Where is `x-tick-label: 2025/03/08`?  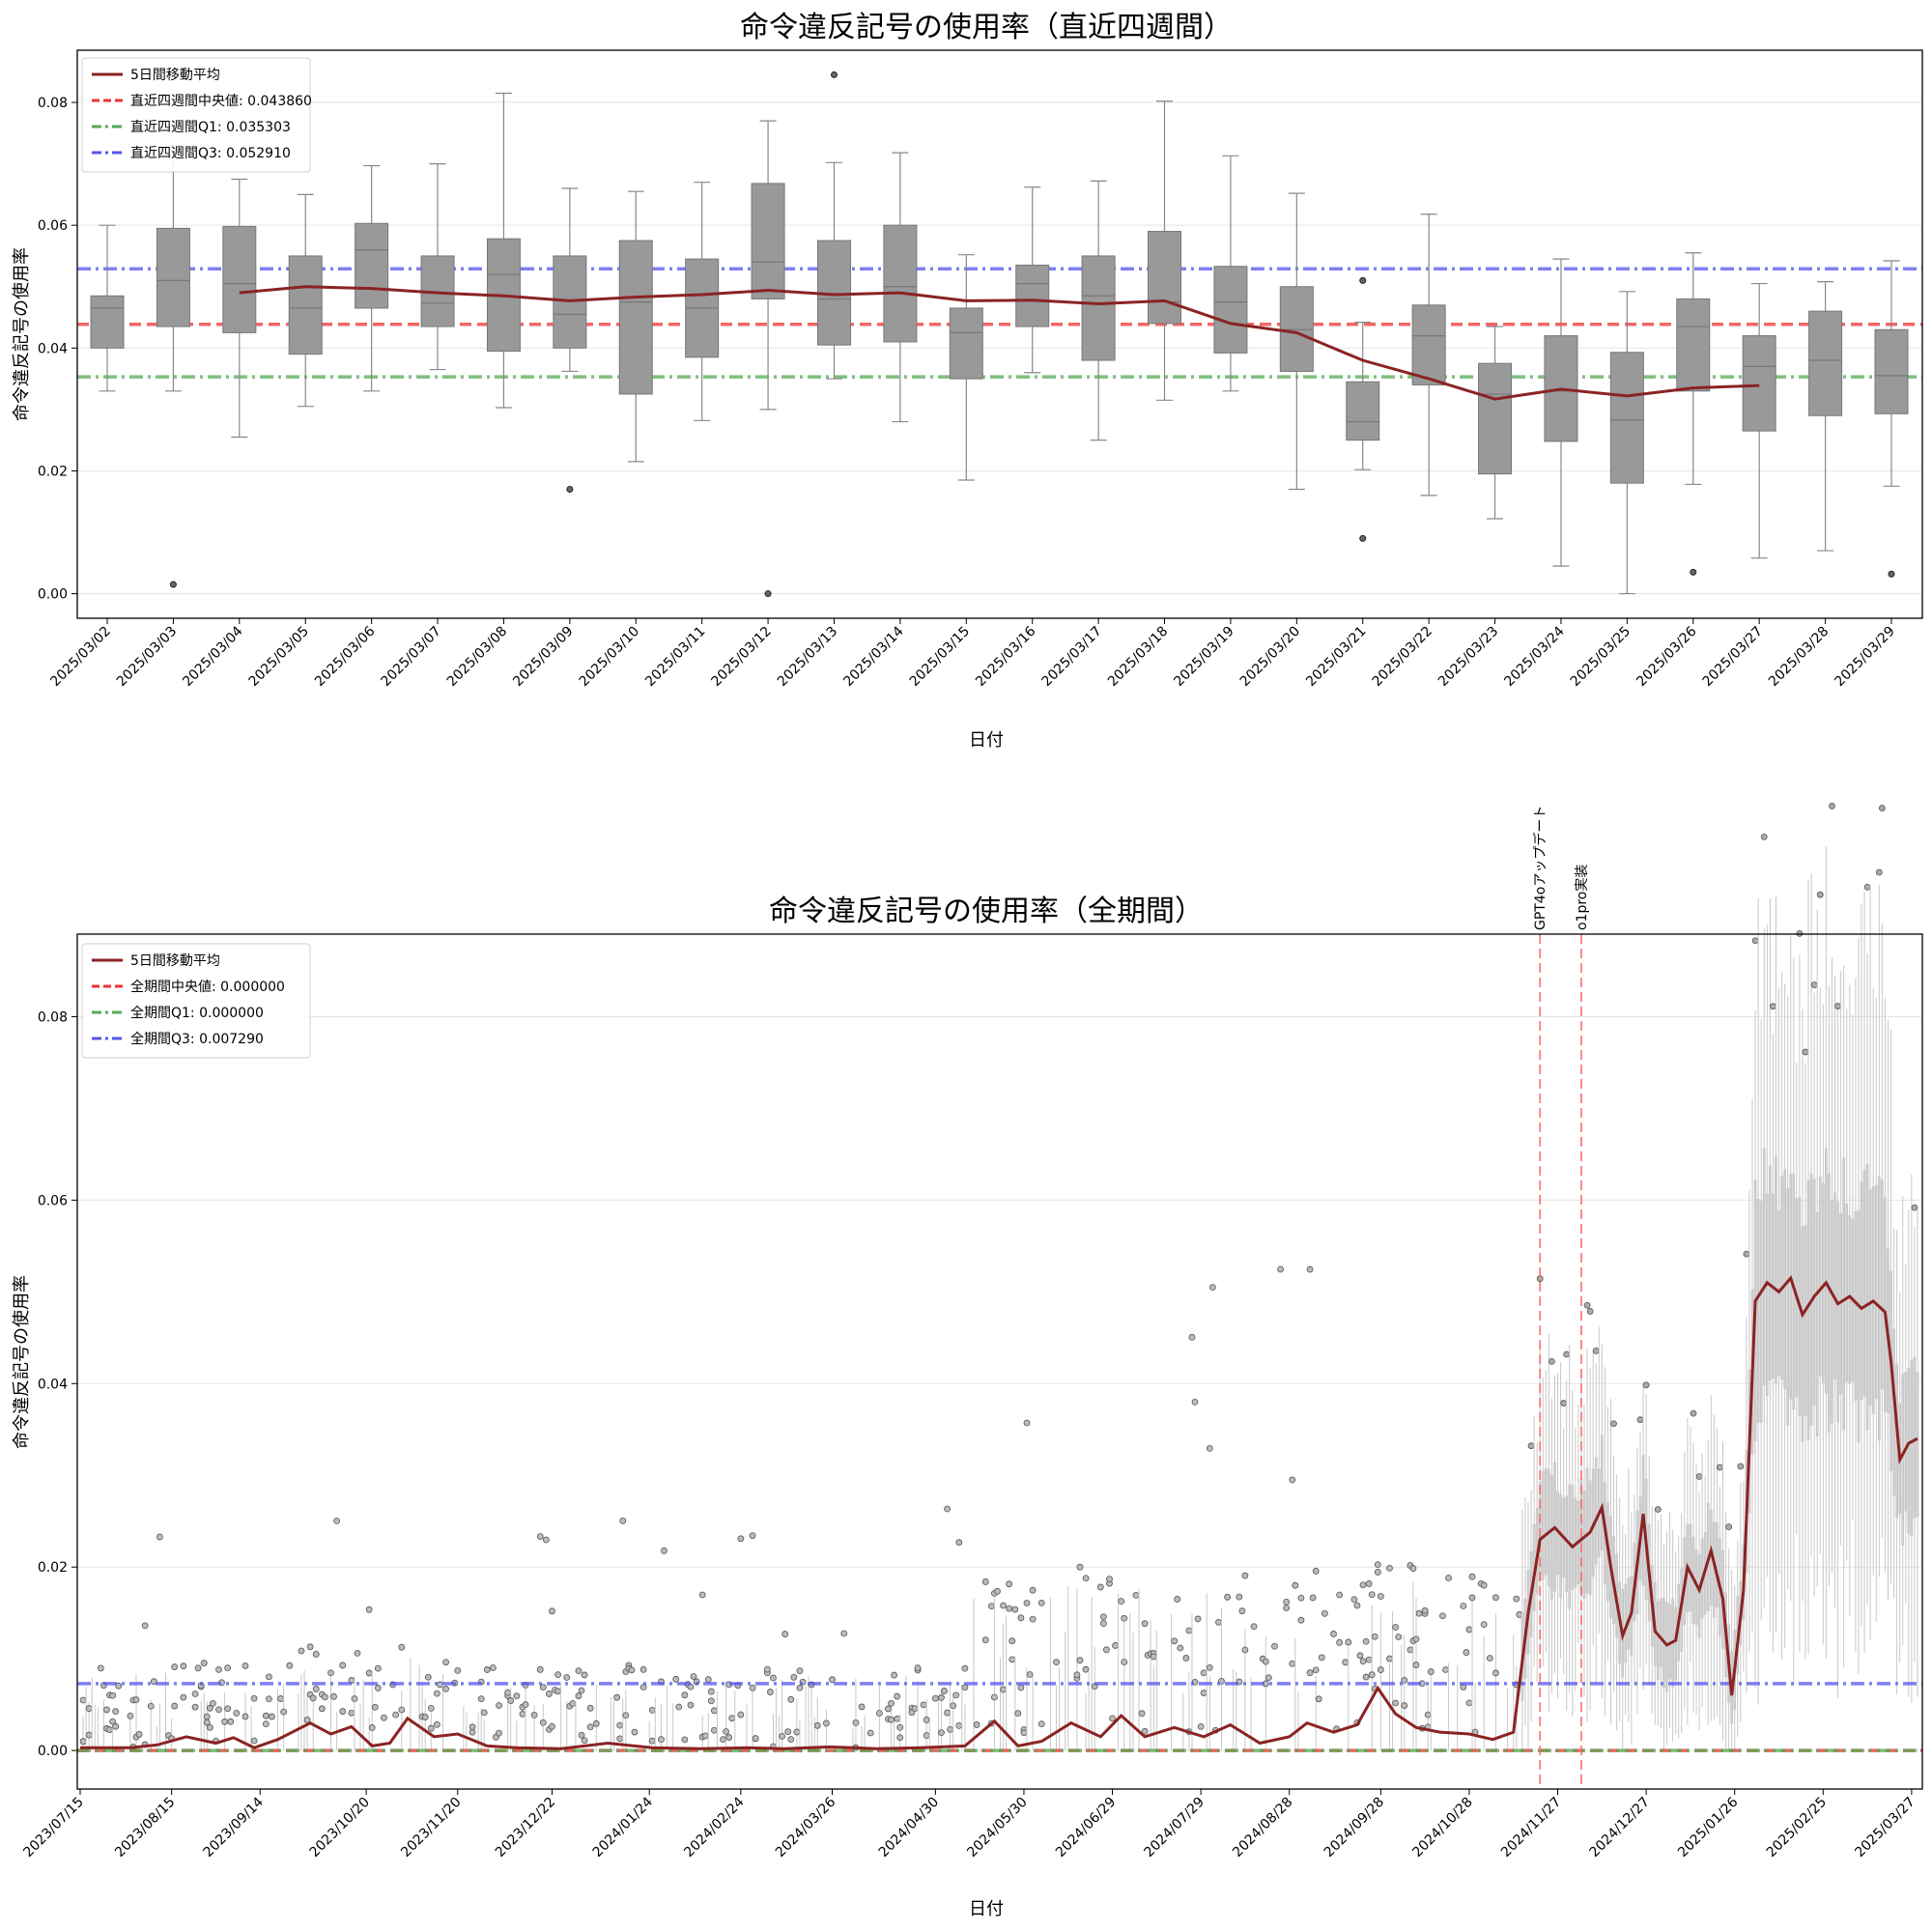 x-tick-label: 2025/03/08 is located at coordinates (477, 657).